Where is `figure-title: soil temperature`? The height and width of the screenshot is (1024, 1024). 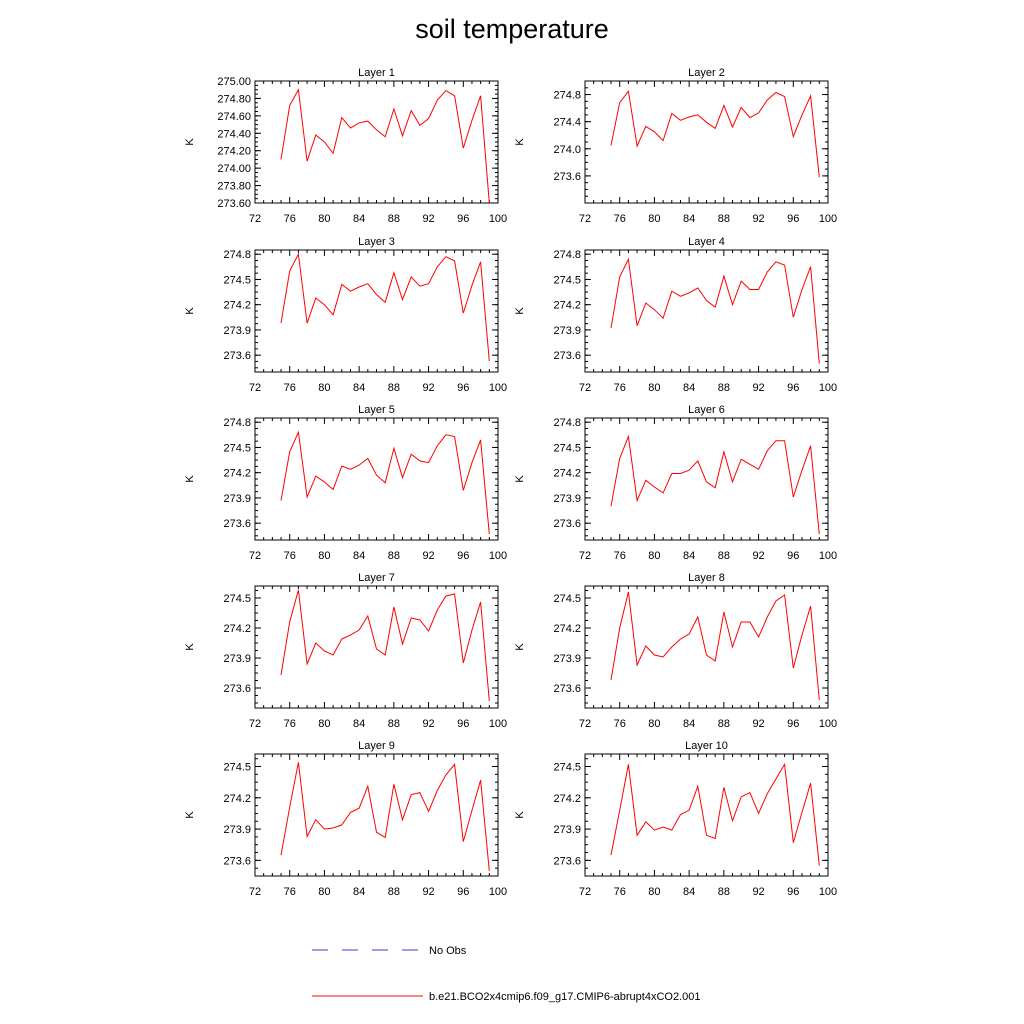
figure-title: soil temperature is located at coordinates (512, 29).